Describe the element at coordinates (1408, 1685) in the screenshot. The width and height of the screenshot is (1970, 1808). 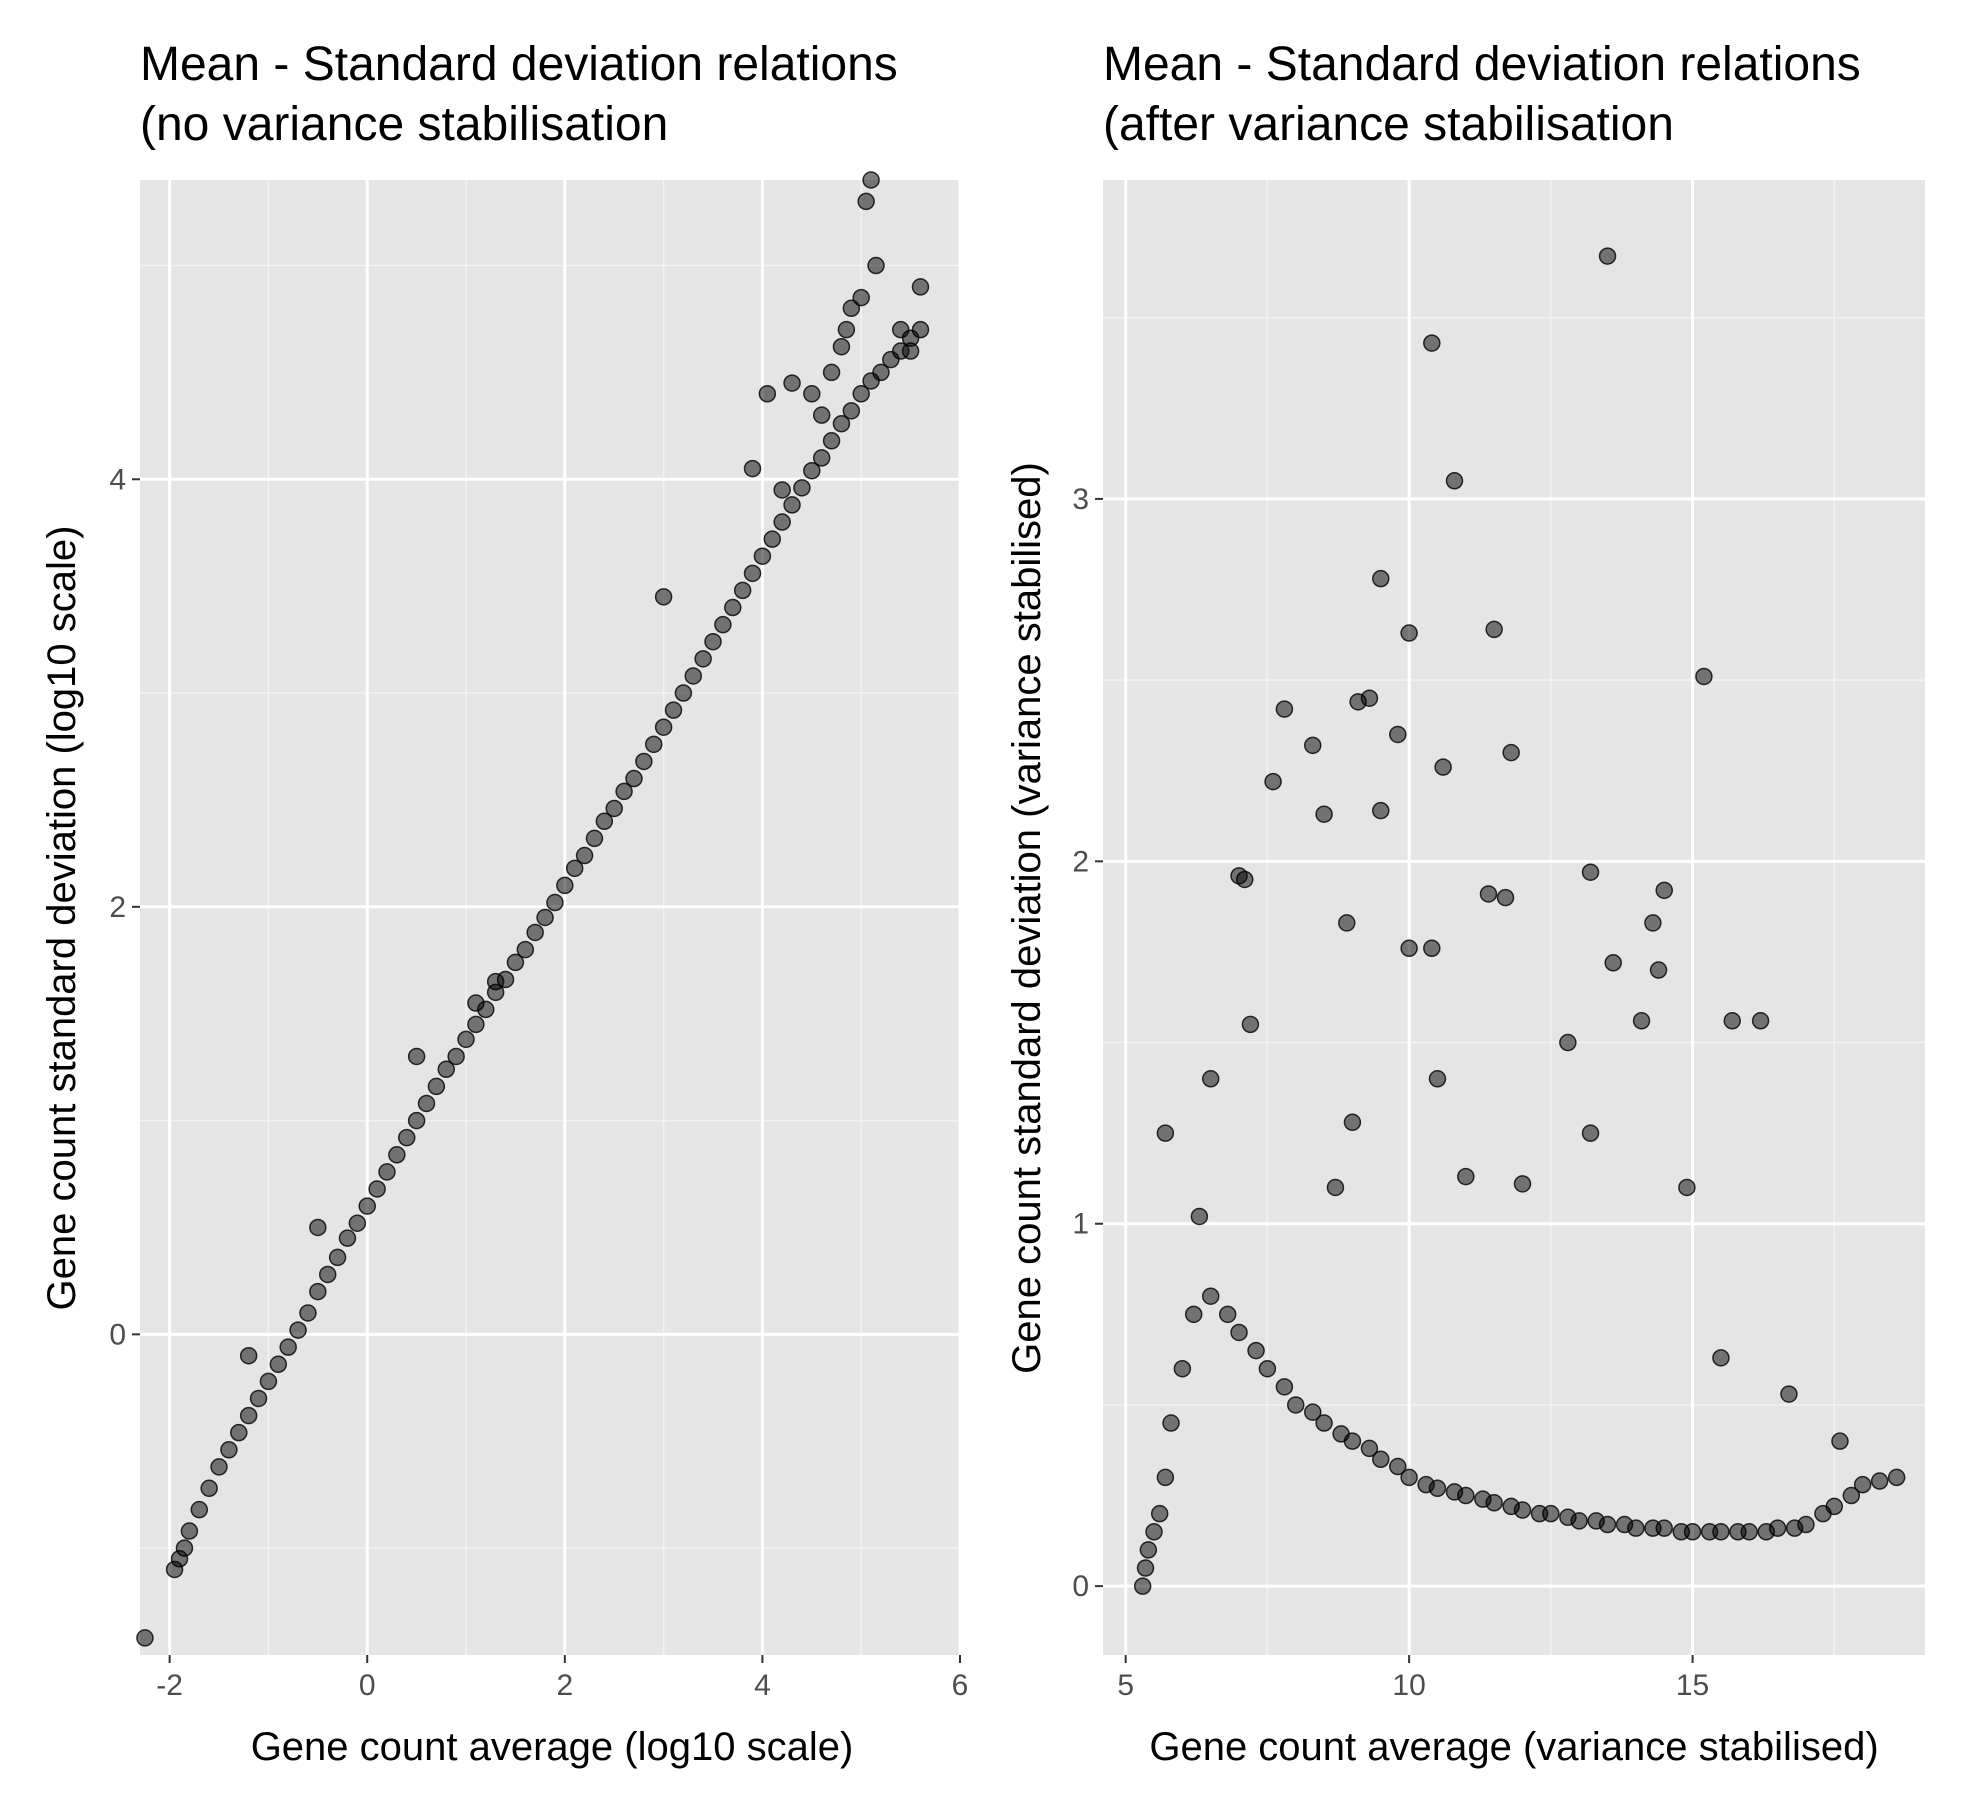
I see `x-tick-label: 10` at that location.